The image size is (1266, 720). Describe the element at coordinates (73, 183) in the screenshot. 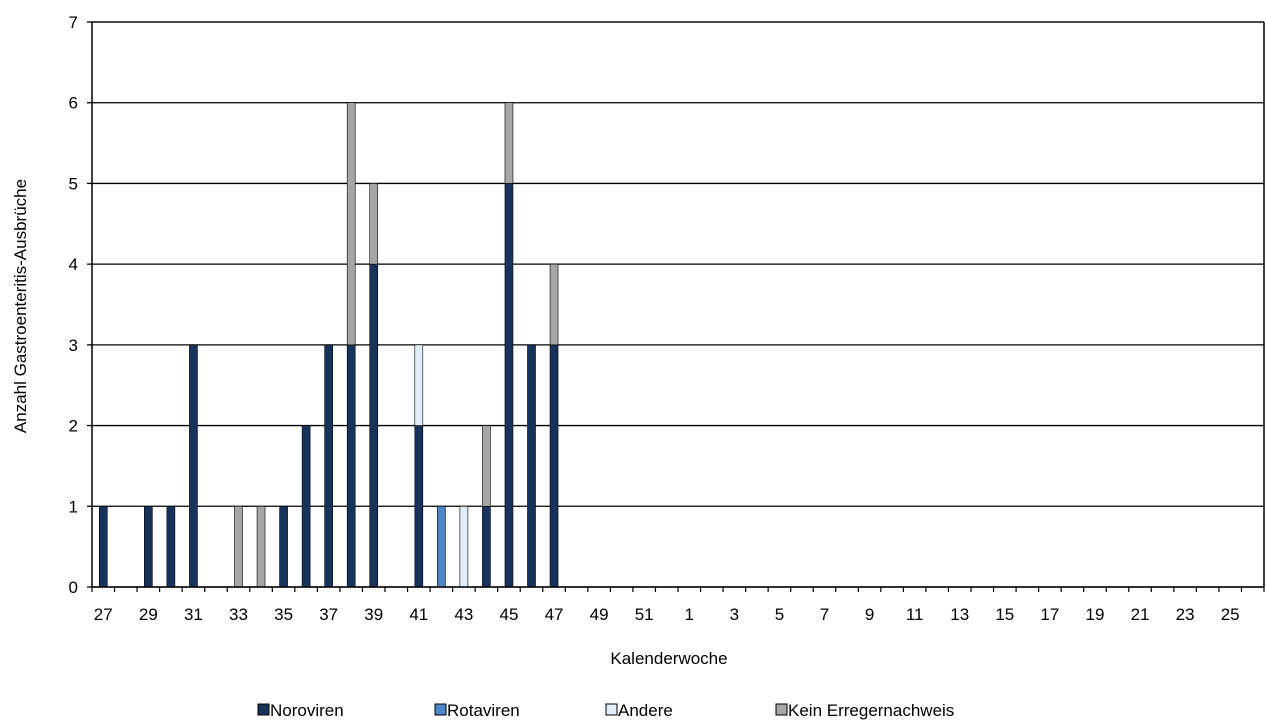

I see `y-tick-label: 5` at that location.